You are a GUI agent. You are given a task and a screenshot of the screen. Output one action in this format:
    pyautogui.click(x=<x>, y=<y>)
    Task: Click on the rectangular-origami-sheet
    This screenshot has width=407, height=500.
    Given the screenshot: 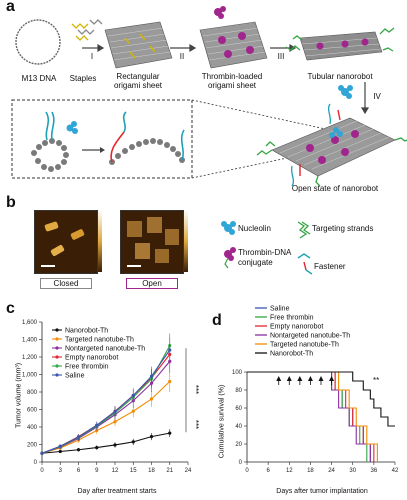 What is the action you would take?
    pyautogui.click(x=138, y=45)
    